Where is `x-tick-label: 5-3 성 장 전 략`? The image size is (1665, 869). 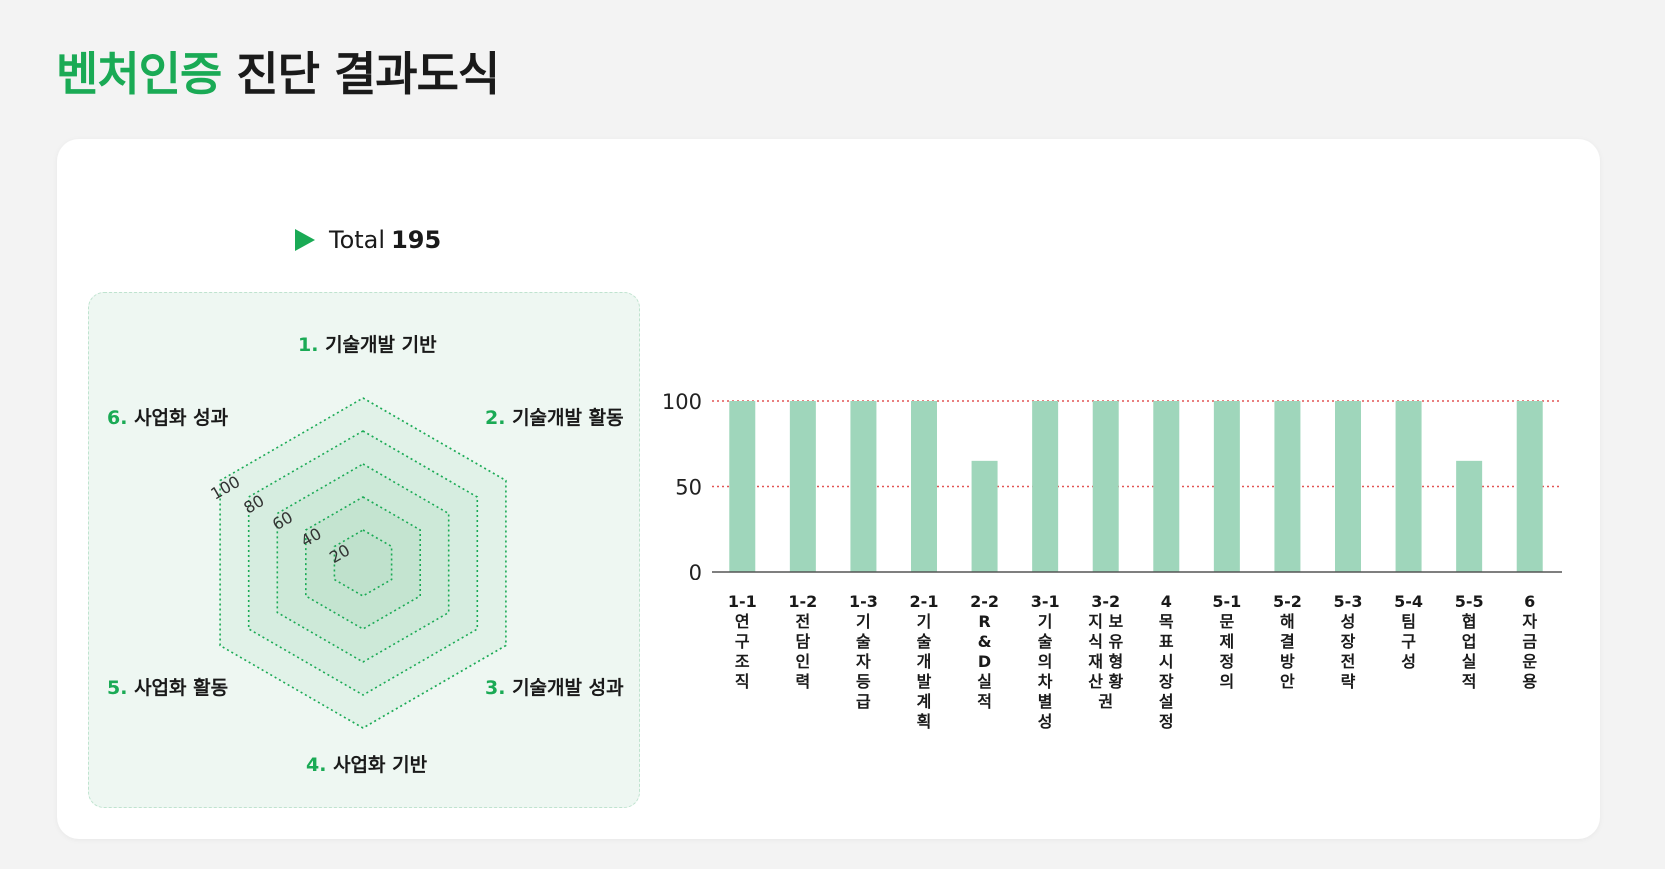
x-tick-label: 5-3 성 장 전 략 is located at coordinates (1348, 641).